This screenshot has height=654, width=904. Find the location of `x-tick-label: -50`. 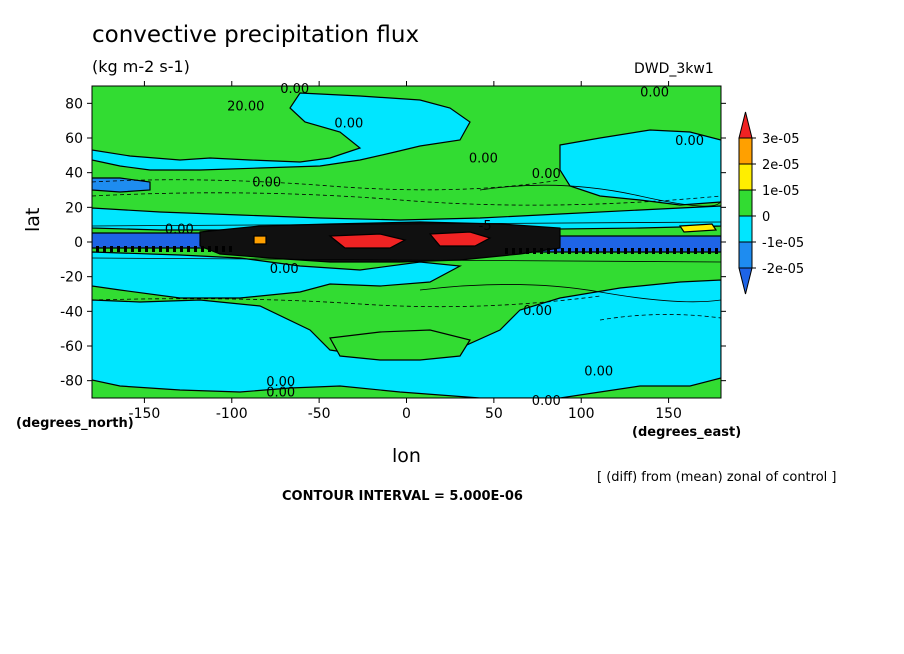

x-tick-label: -50 is located at coordinates (319, 414).